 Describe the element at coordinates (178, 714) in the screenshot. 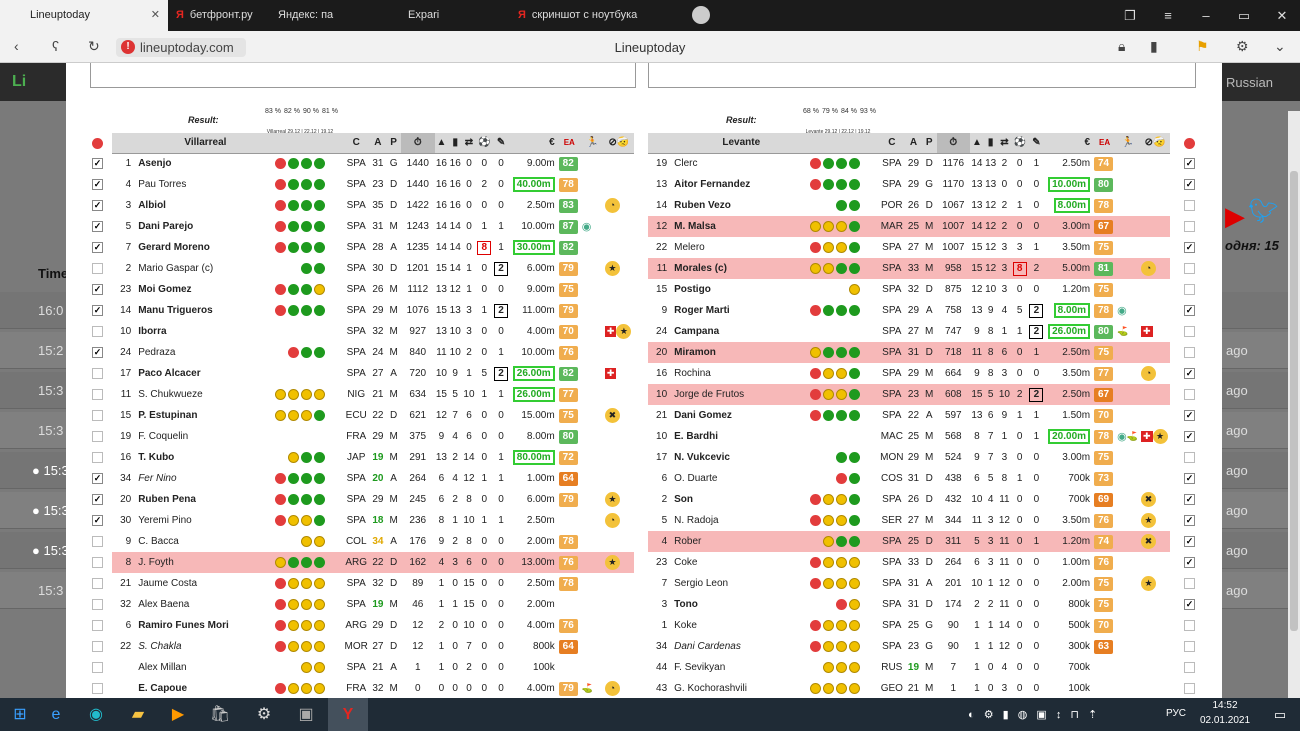

I see `media-icon: ▶` at that location.